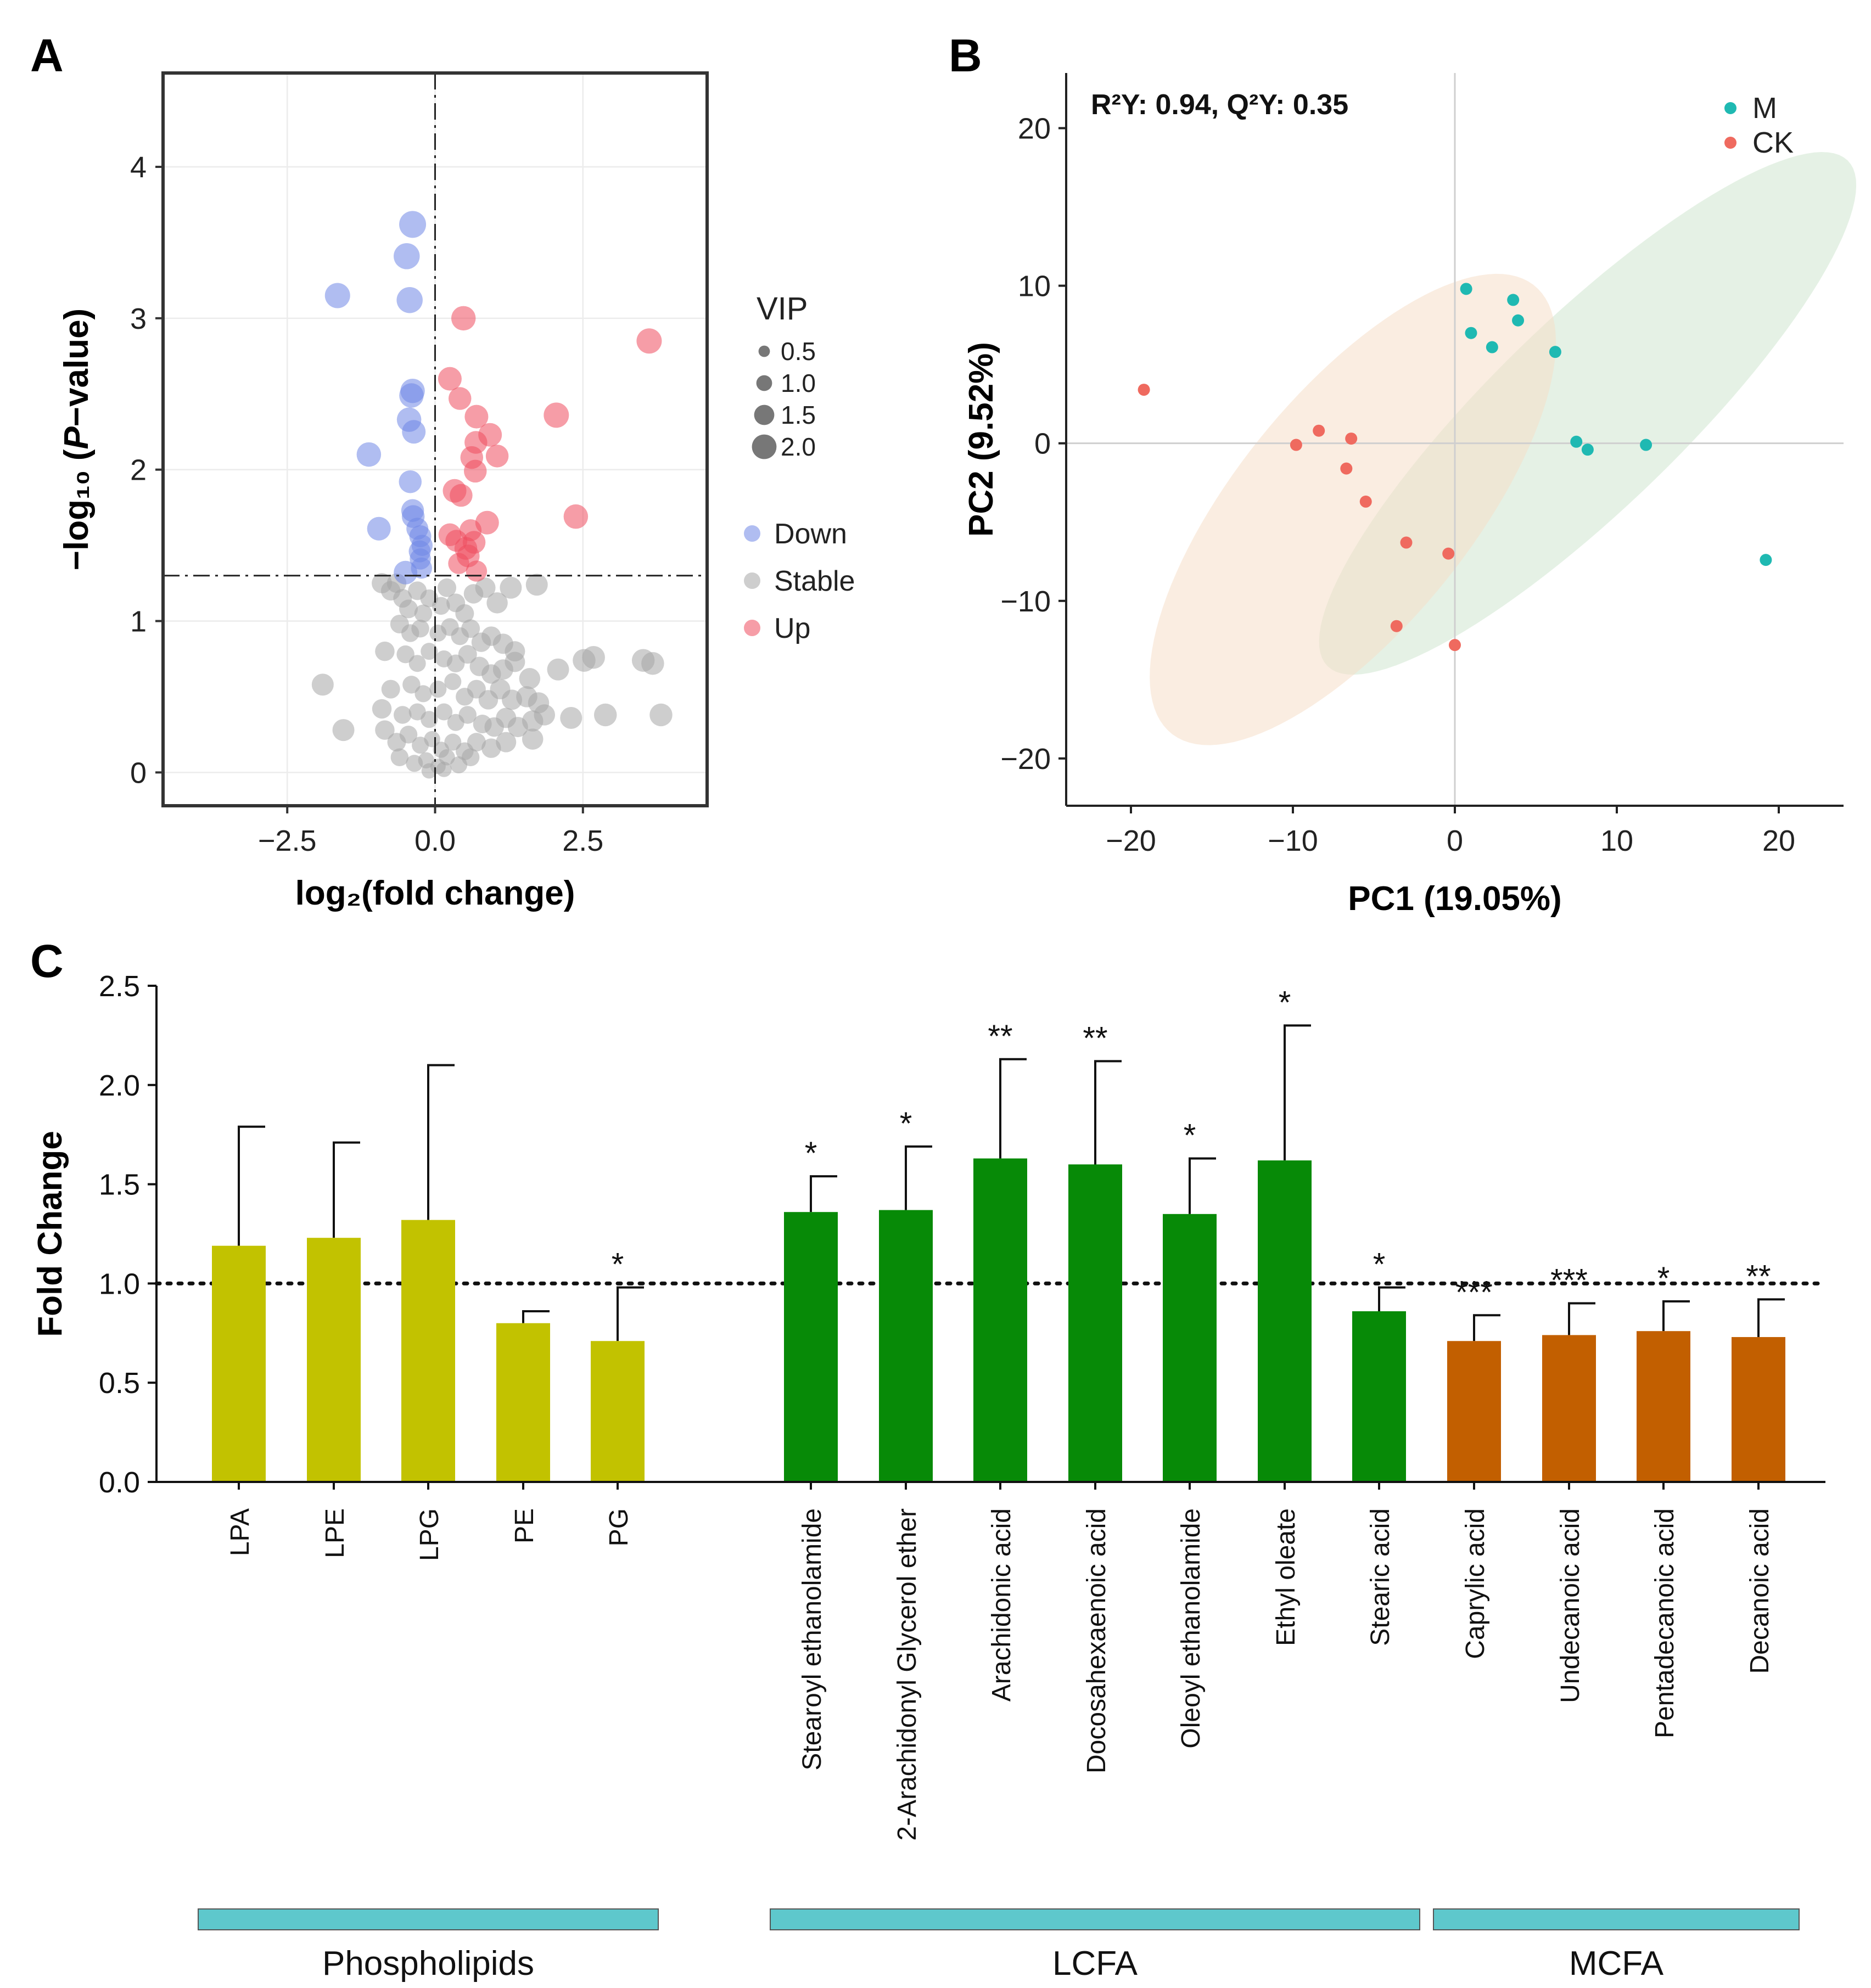  I want to click on legend-label-group_ck: CK, so click(1773, 142).